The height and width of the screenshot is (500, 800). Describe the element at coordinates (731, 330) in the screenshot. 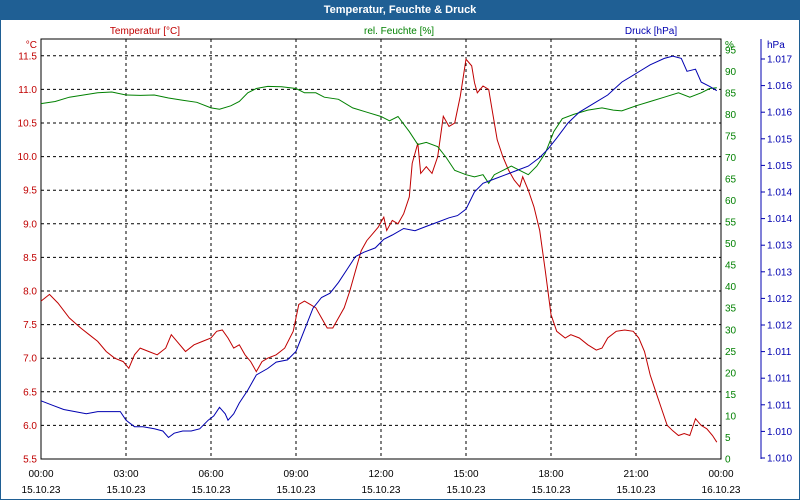

I see `humidity-tick-label: 30` at that location.